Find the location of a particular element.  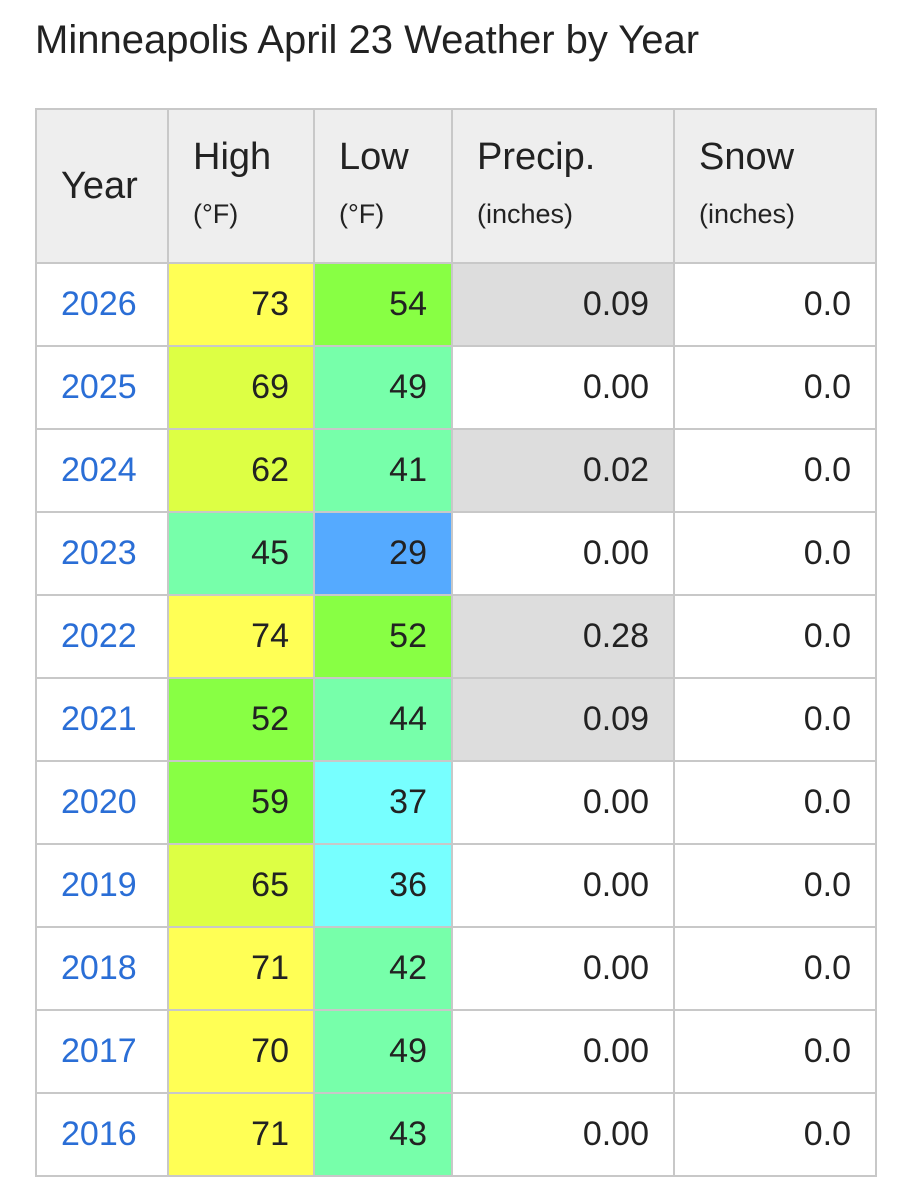

table-row: 2021 52 44 0.09 0.0 is located at coordinates (456, 719).